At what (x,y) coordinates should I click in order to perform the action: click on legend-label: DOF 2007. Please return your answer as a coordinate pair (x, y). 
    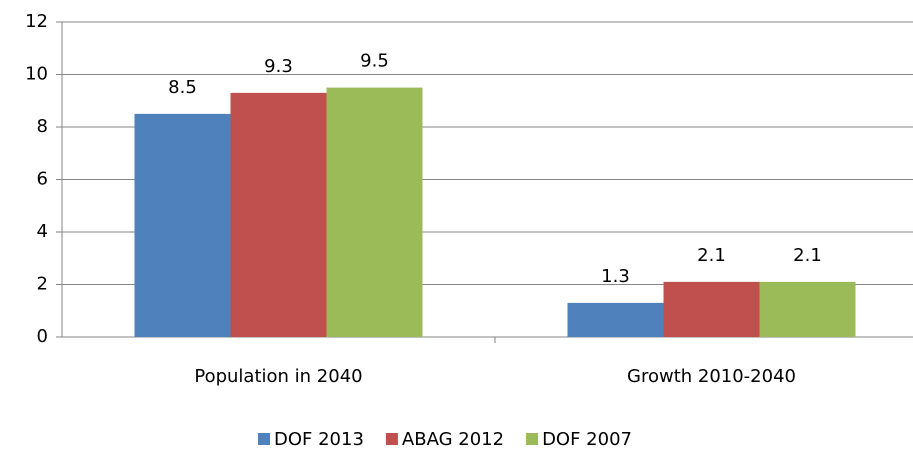
    Looking at the image, I should click on (587, 439).